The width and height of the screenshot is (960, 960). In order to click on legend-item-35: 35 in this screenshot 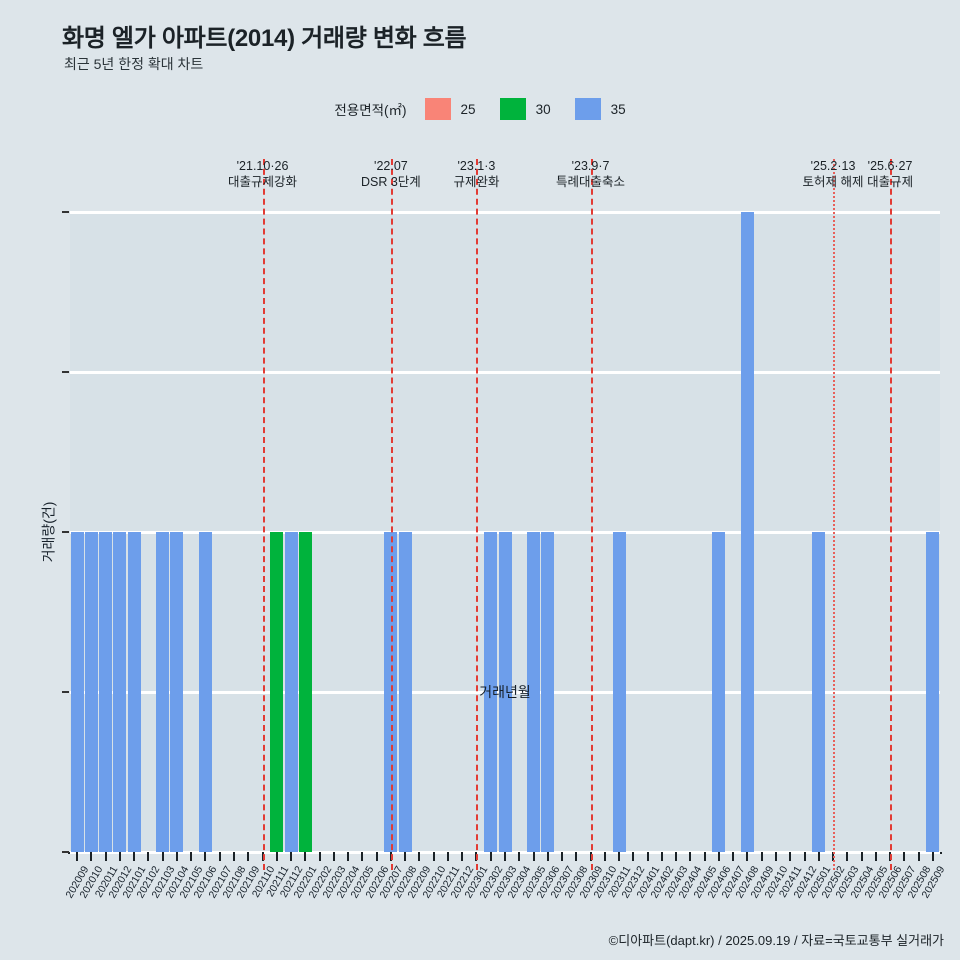, I will do `click(600, 109)`.